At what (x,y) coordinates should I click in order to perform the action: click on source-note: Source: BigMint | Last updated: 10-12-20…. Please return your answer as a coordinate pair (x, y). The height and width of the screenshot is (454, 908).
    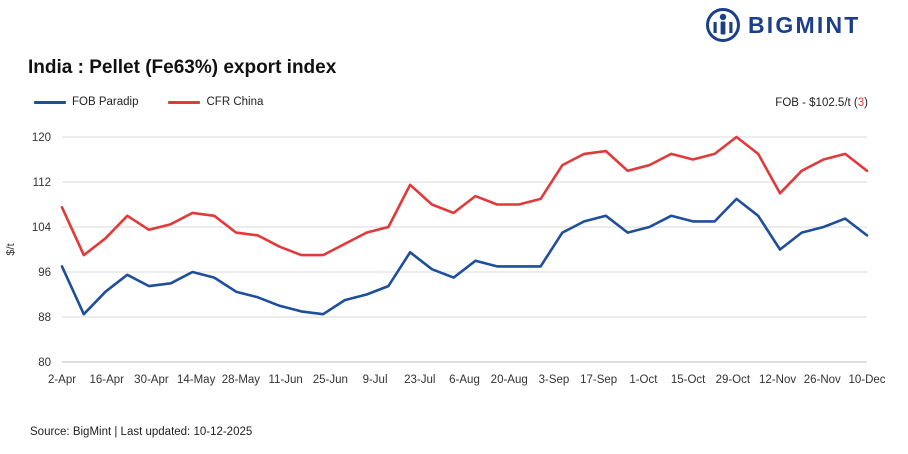
    Looking at the image, I should click on (141, 432).